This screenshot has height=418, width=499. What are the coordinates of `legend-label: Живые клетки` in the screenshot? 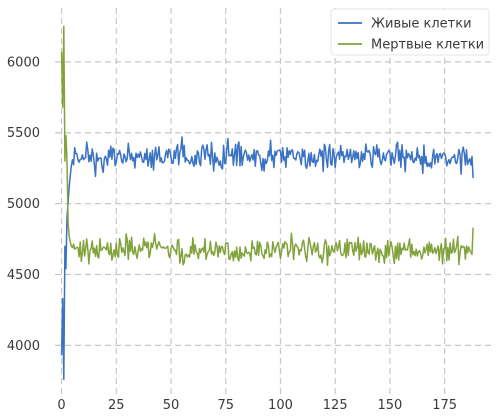 It's located at (421, 24).